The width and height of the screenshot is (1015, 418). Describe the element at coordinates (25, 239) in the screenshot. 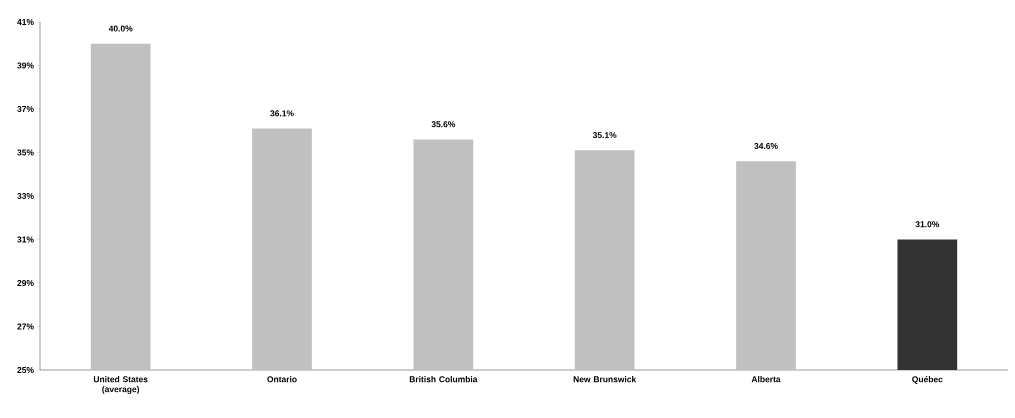

I see `y-tick-label: 31%` at that location.